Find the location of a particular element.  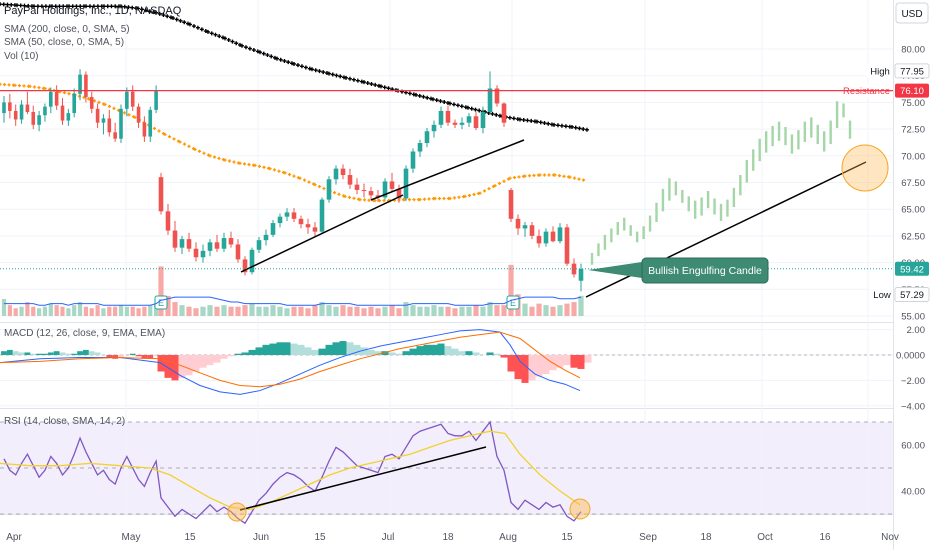

current-price-bg is located at coordinates (912, 268).